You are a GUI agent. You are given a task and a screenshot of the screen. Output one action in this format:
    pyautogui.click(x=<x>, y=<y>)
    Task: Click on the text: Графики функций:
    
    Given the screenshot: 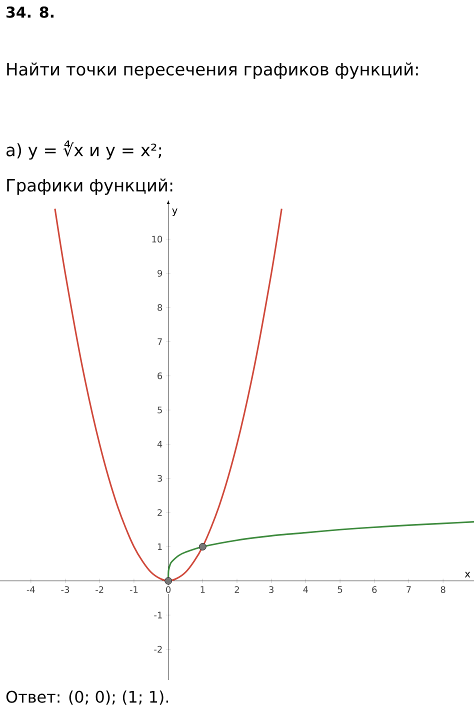 What is the action you would take?
    pyautogui.click(x=89, y=186)
    